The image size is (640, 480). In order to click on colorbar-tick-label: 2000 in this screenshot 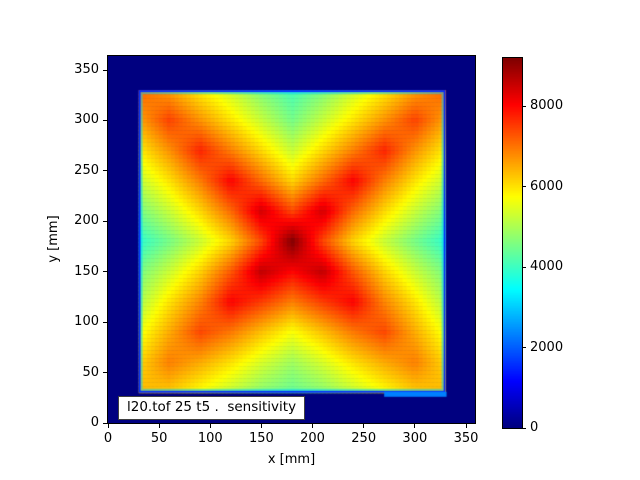, I will do `click(547, 347)`.